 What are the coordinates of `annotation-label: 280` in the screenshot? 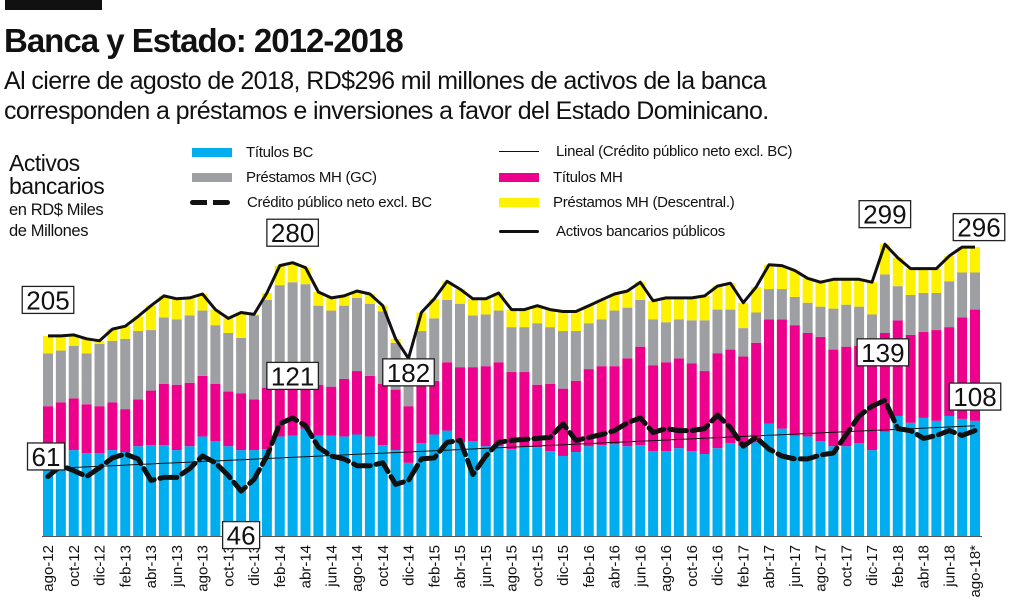 It's located at (292, 233).